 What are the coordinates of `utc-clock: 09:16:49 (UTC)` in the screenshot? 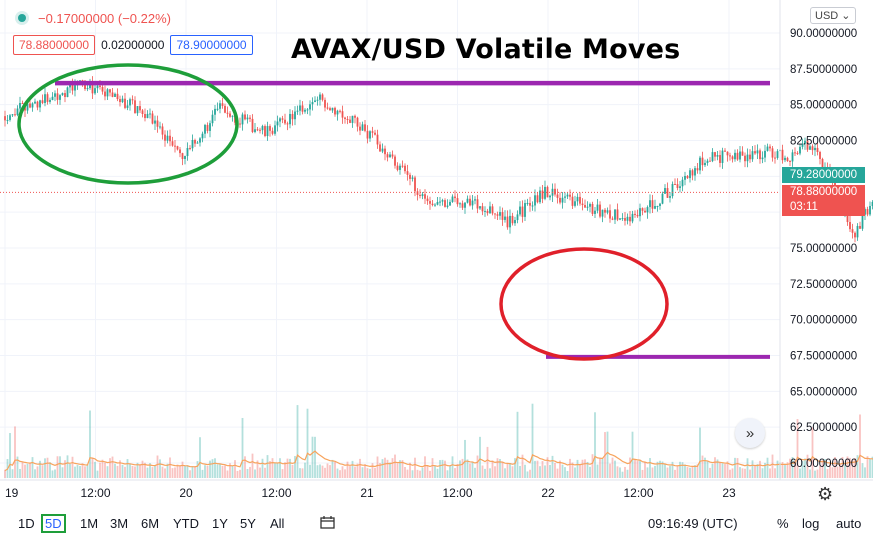 It's located at (693, 523).